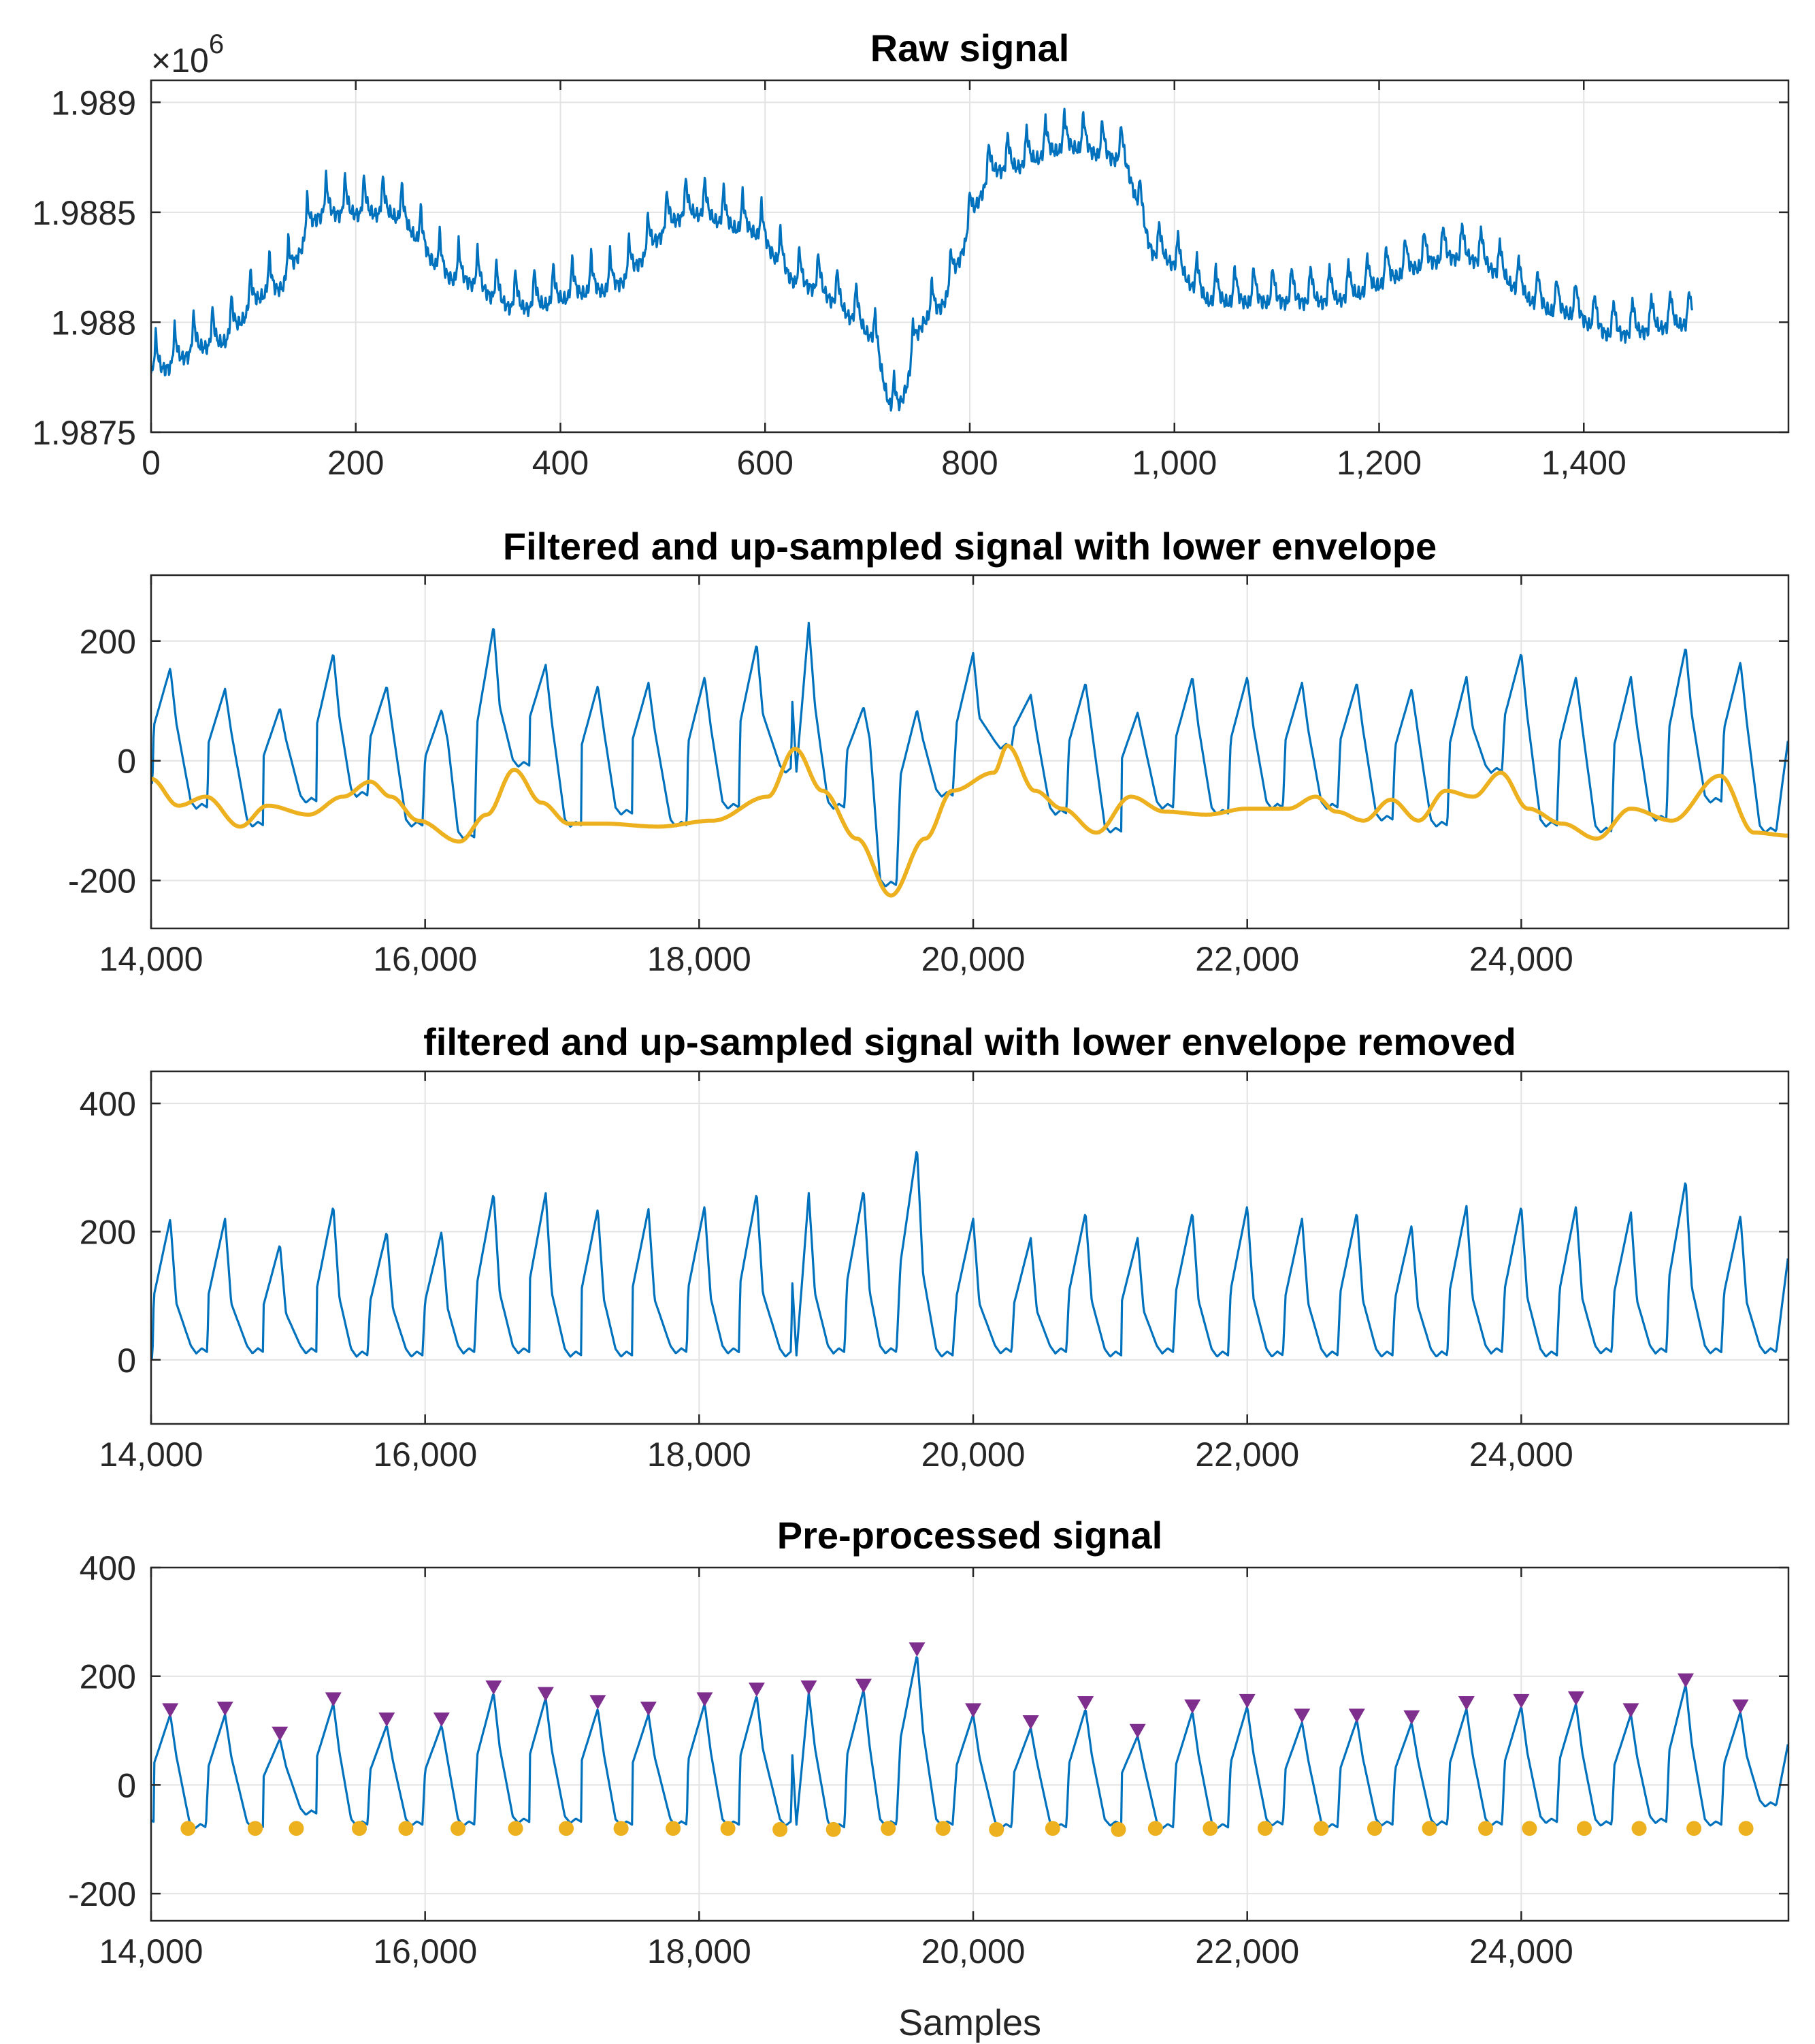 Image resolution: width=1815 pixels, height=2044 pixels. Describe the element at coordinates (969, 463) in the screenshot. I see `x-tick-label: 800` at that location.